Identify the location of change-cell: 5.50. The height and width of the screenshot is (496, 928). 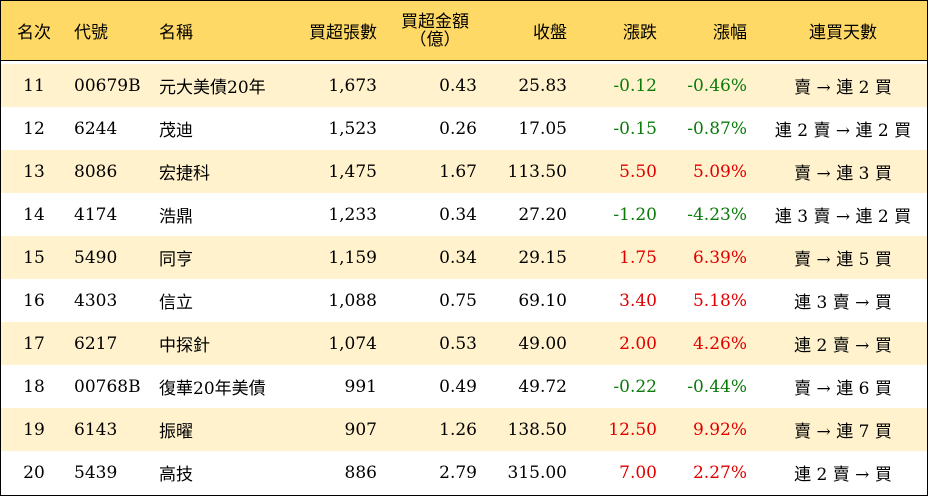
(638, 171).